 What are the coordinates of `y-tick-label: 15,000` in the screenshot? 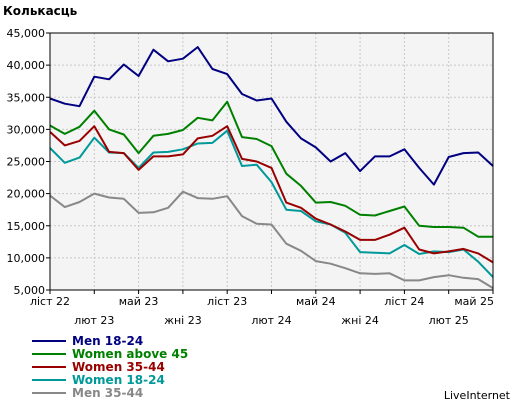 It's located at (26, 226).